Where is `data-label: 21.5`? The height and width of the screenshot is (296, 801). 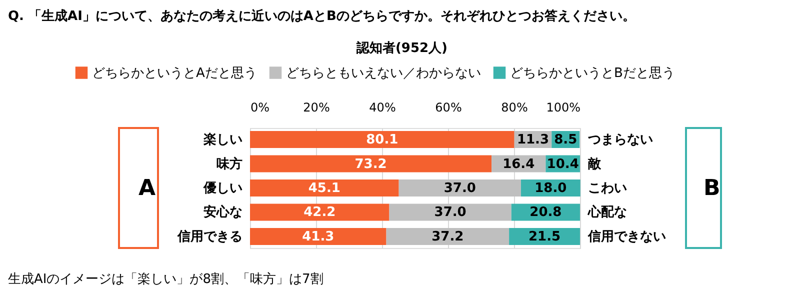
data-label: 21.5 is located at coordinates (544, 236).